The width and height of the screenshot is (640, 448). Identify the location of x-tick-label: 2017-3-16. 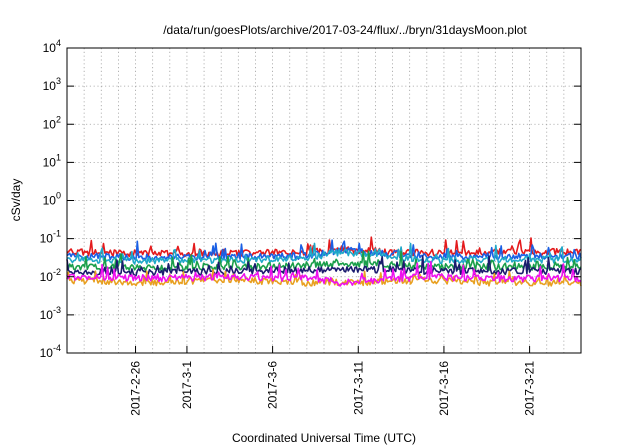
(444, 388).